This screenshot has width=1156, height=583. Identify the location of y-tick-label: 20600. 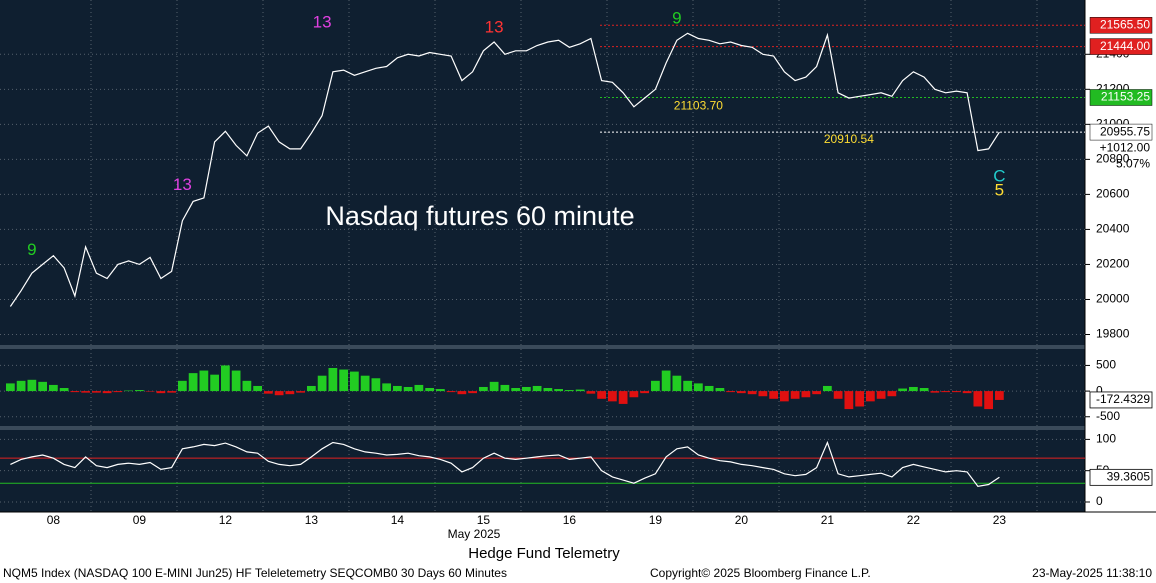
(1113, 194).